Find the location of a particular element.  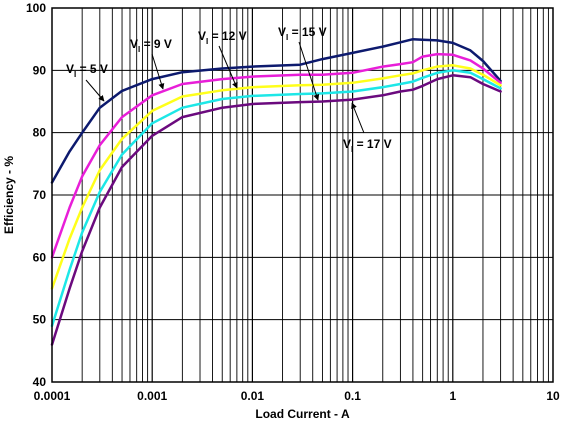

series-label-2: VI = 12 V is located at coordinates (222, 37).